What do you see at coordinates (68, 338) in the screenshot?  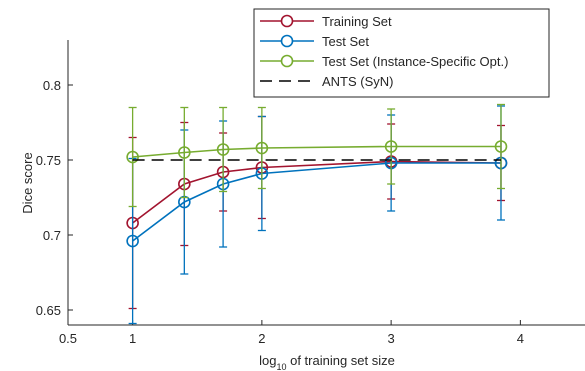 I see `x-tick-label: 0.5` at bounding box center [68, 338].